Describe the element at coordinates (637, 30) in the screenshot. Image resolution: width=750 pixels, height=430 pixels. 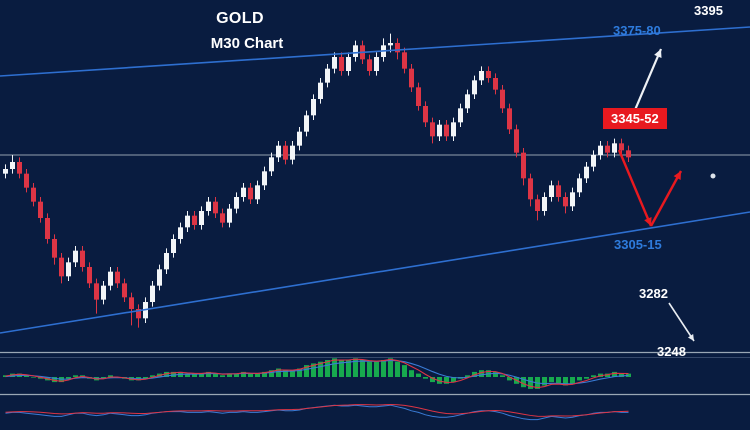
I see `resistance-zone-label: 3375-80` at that location.